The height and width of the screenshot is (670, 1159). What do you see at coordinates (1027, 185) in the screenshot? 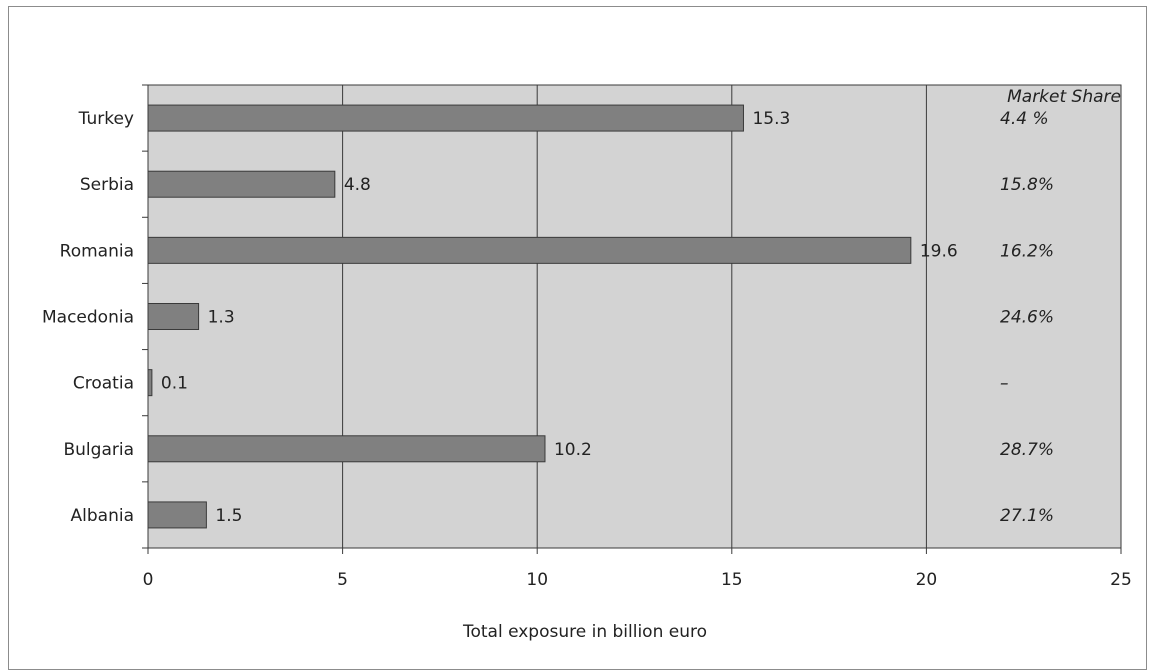
I see `market-share-serbia: 15.8%` at bounding box center [1027, 185].